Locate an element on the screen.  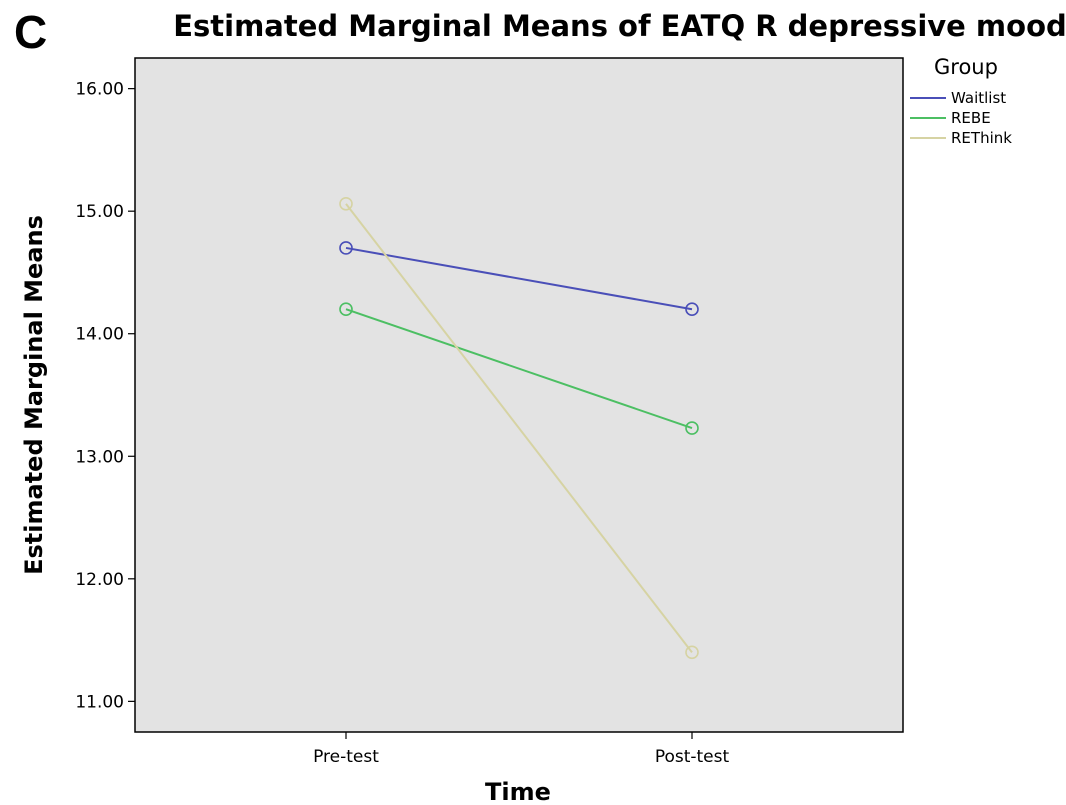
legend-item: REThink is located at coordinates (961, 138).